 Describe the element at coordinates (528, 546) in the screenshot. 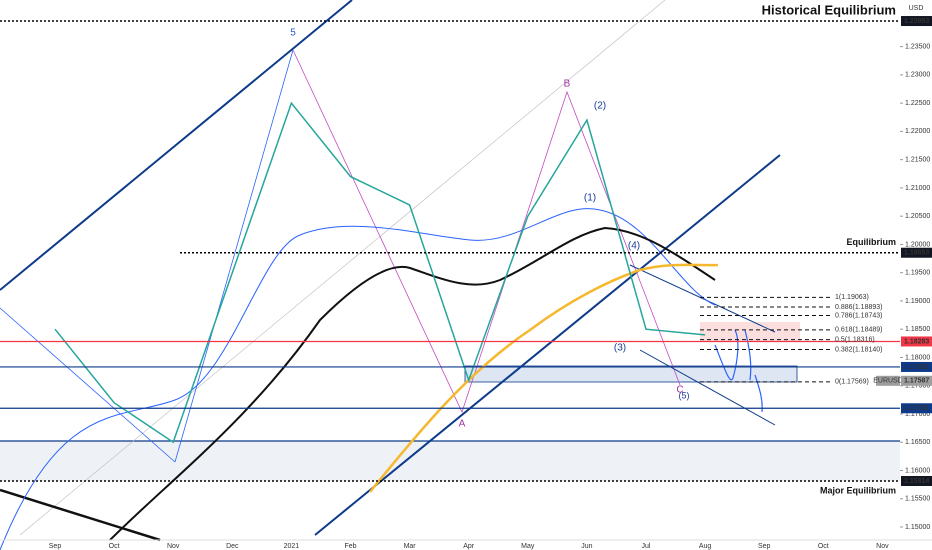

I see `x-tick-label: May` at that location.